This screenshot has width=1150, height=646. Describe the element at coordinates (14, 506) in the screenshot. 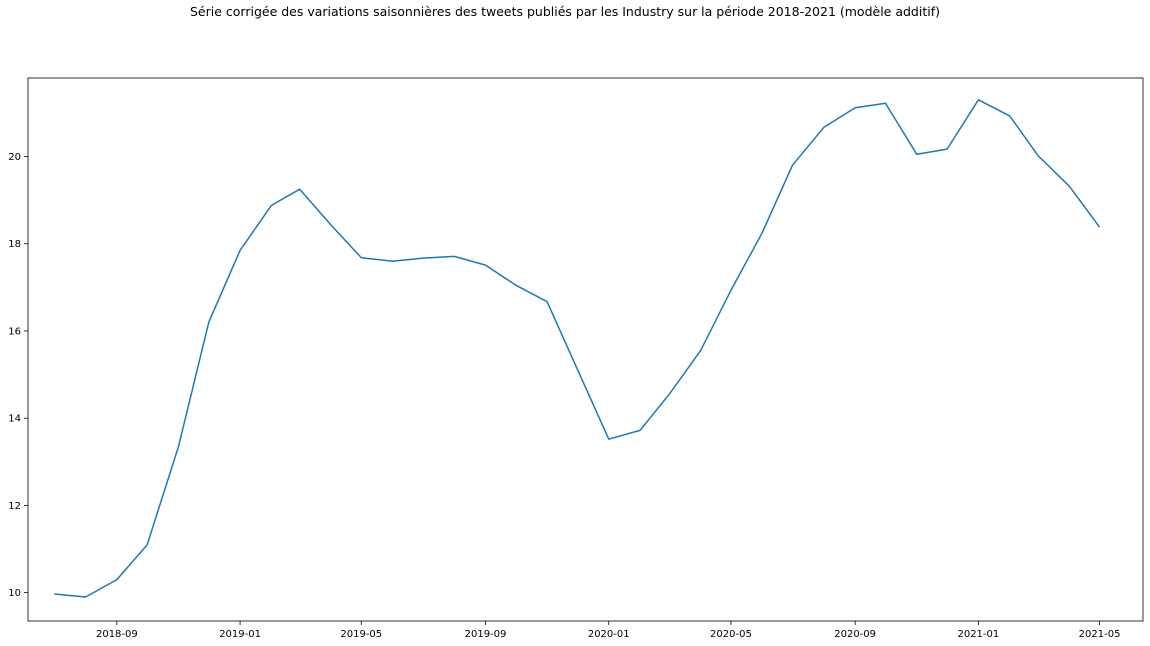

I see `y-tick-label: 12` at that location.